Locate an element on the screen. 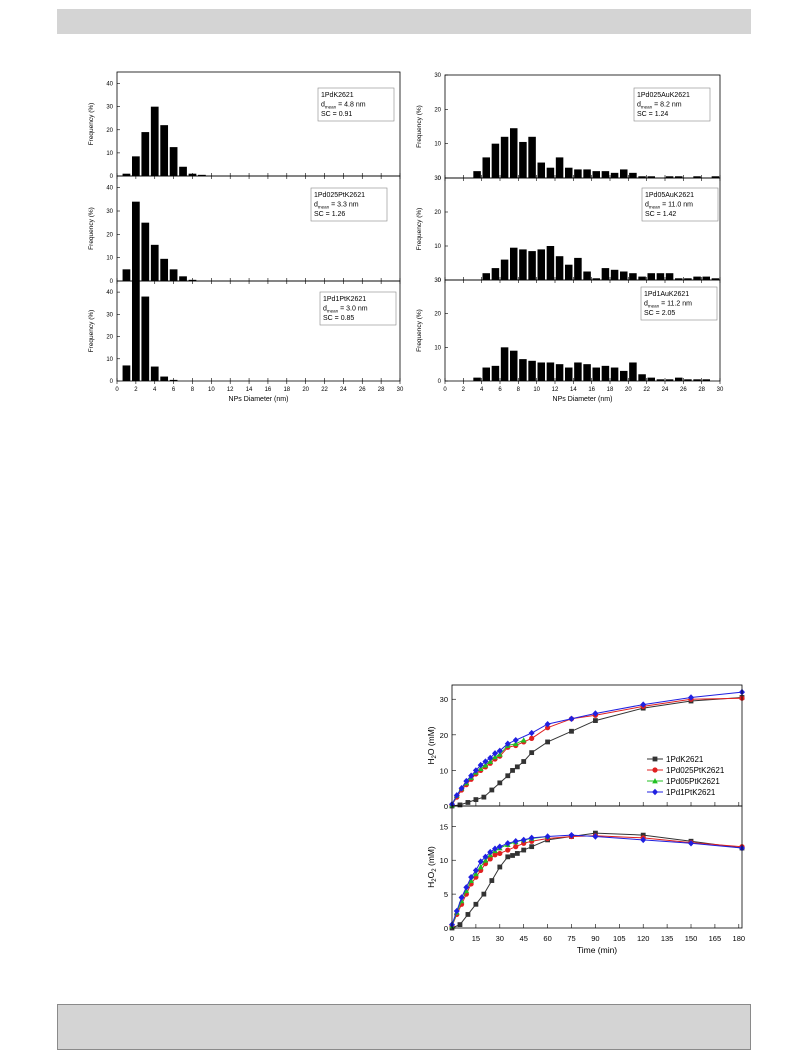 The height and width of the screenshot is (1057, 793). x-tick-label: 150 is located at coordinates (691, 938).